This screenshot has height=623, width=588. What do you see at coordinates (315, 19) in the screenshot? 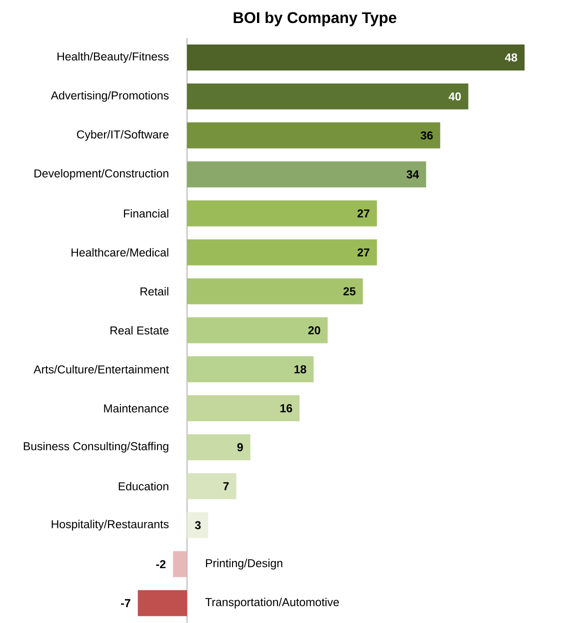
I see `chart-title: BOI by Company Type` at bounding box center [315, 19].